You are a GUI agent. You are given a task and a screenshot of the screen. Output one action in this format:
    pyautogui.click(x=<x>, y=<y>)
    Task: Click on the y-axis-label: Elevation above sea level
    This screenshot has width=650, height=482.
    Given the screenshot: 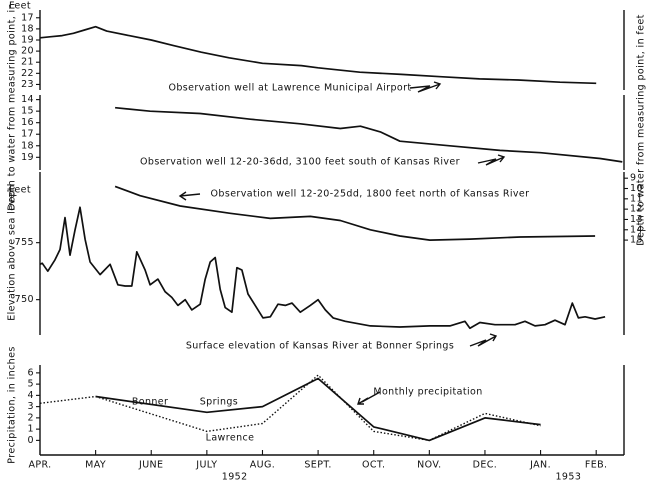 What is the action you would take?
    pyautogui.click(x=12, y=255)
    